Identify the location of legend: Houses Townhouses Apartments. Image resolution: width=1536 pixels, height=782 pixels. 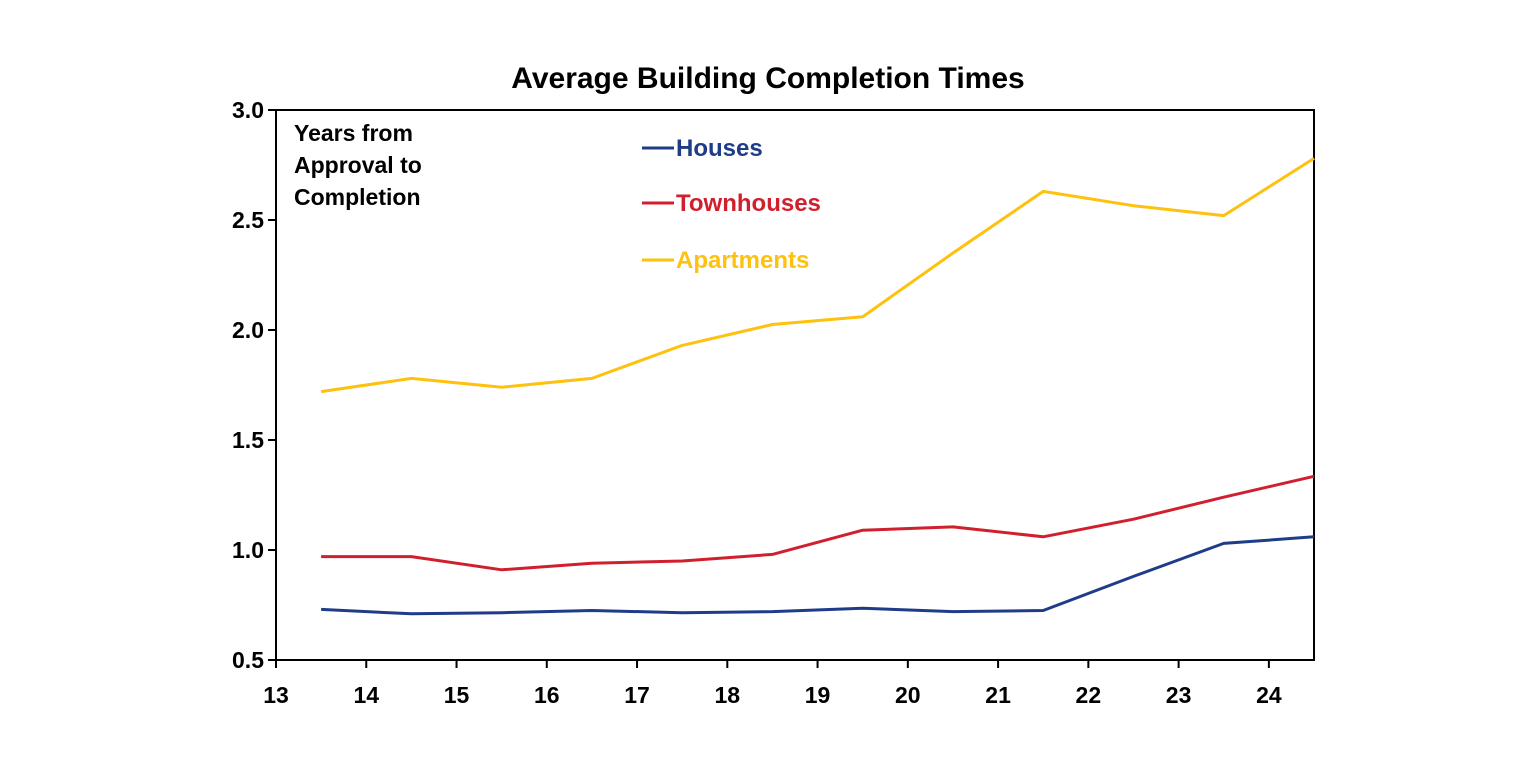
(731, 204).